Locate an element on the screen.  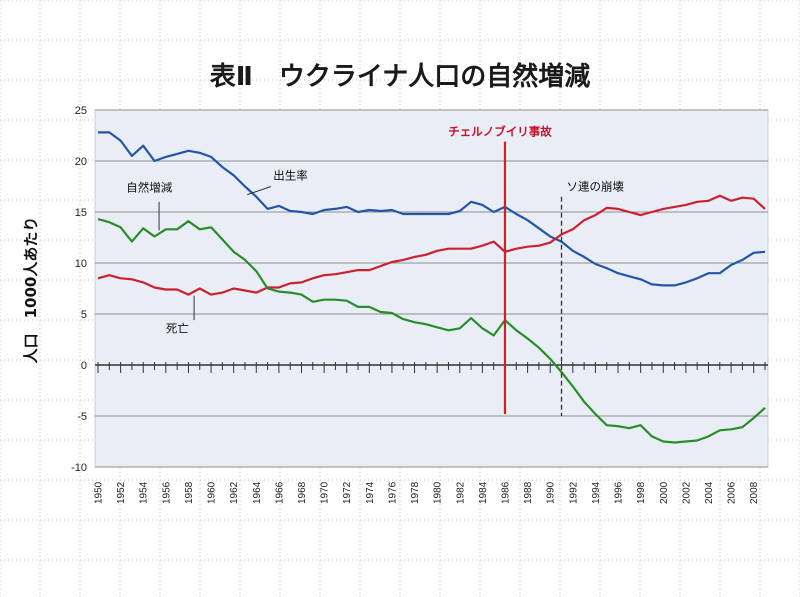
y-tick-label: -10 is located at coordinates (79, 468).